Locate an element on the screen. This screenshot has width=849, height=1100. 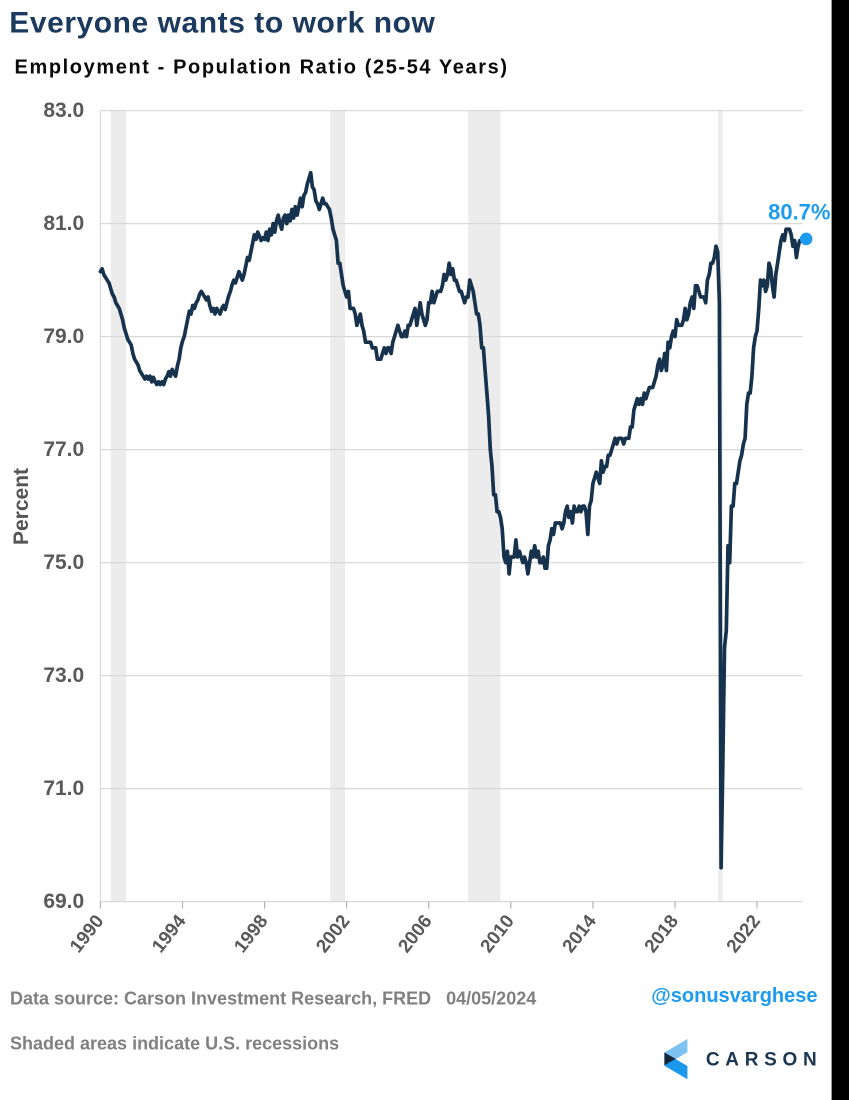
svg-text: 80.7% is located at coordinates (799, 212).